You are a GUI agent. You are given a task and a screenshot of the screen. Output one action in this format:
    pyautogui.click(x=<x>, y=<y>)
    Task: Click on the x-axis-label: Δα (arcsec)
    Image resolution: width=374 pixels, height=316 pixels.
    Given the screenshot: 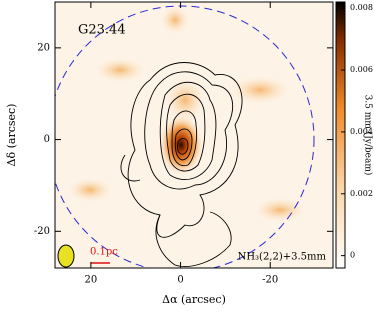 What is the action you would take?
    pyautogui.click(x=194, y=299)
    